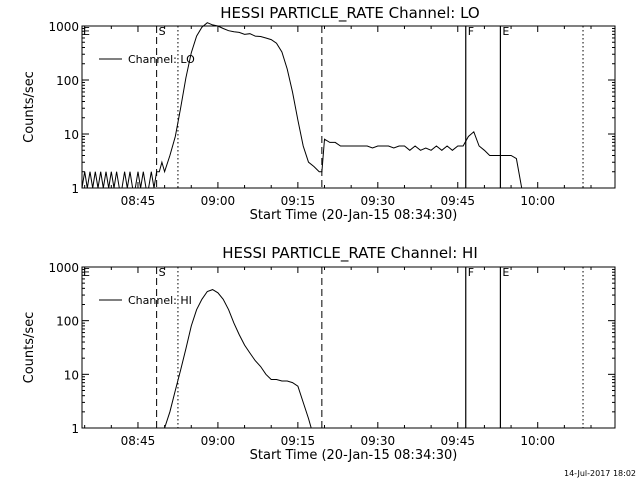  I want to click on generation-timestamp: 14-Jul-2017 18:02, so click(600, 473).